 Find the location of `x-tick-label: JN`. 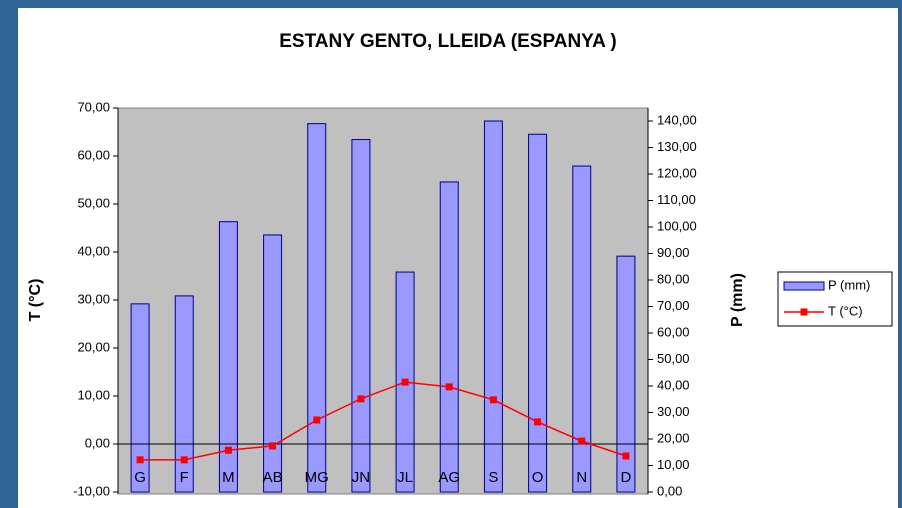

x-tick-label: JN is located at coordinates (361, 477).